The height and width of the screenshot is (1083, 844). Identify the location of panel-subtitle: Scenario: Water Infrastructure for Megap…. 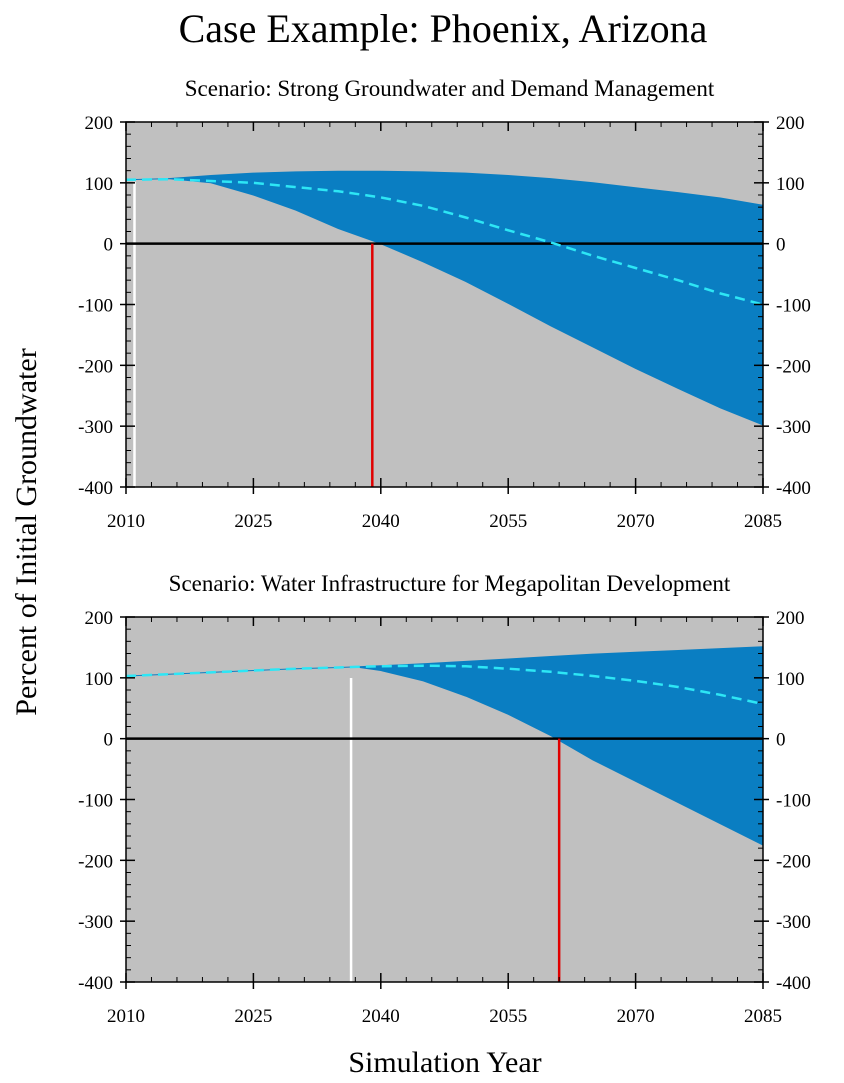
(450, 583).